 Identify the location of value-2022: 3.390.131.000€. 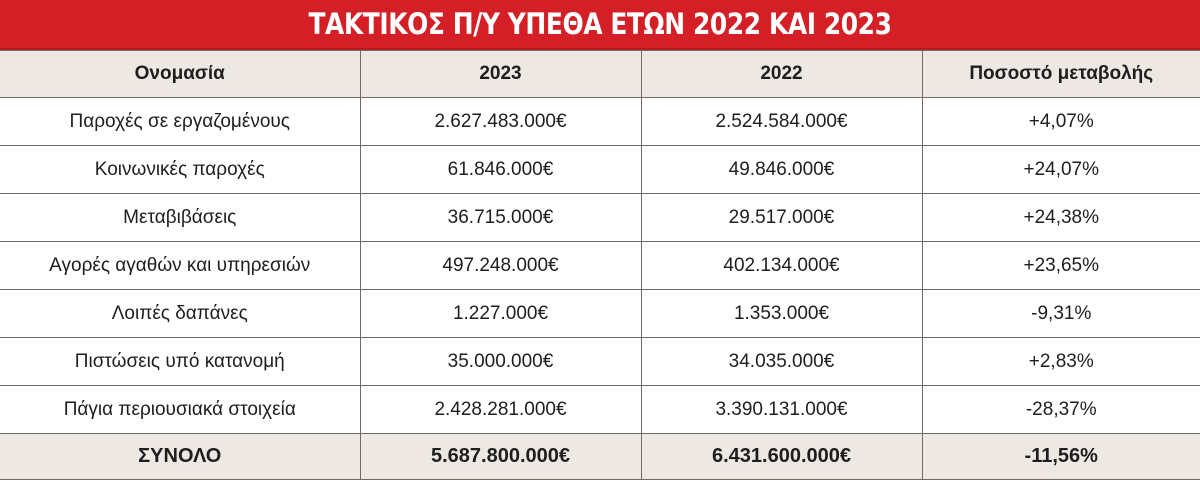
(781, 409).